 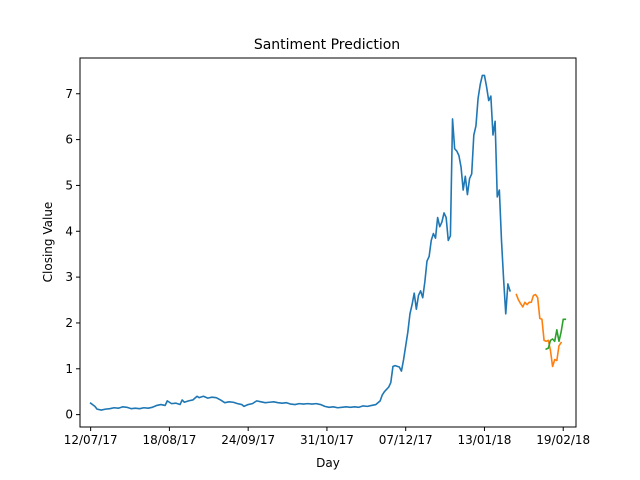 I want to click on y-tick-label: 7, so click(x=69, y=94).